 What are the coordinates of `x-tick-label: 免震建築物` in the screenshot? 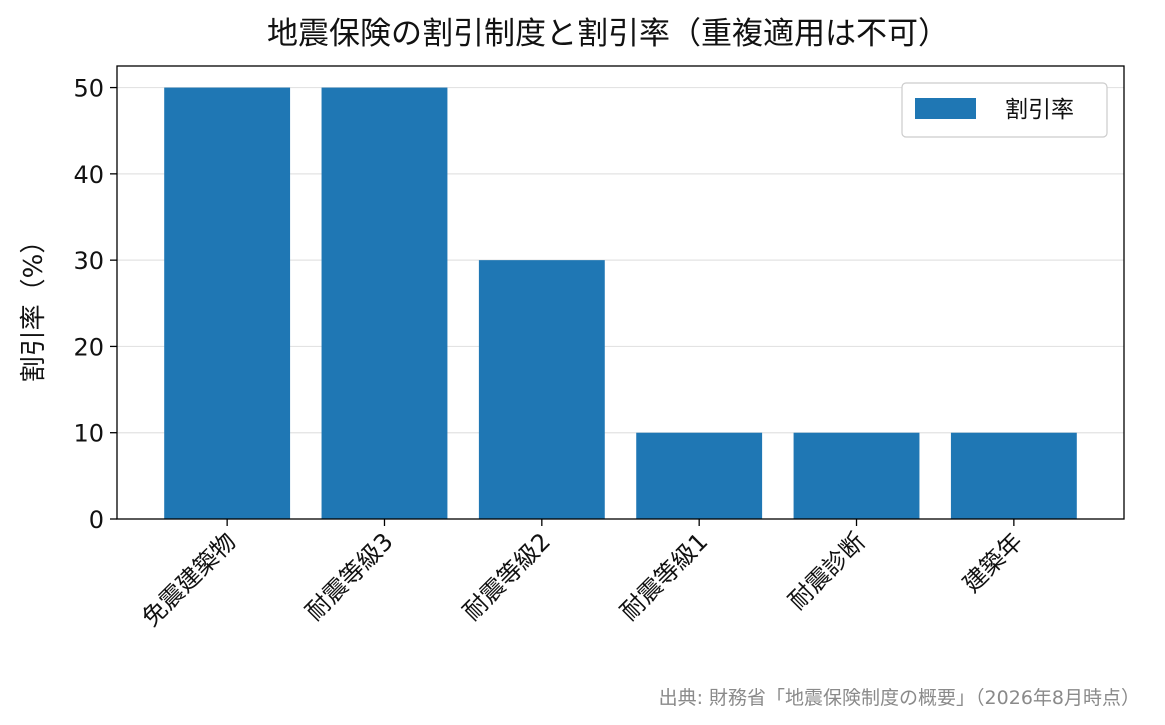 It's located at (189, 579).